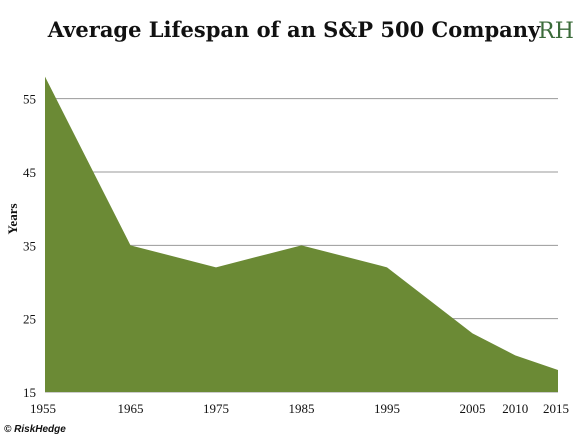 Image resolution: width=588 pixels, height=438 pixels. Describe the element at coordinates (29, 172) in the screenshot. I see `y-tick-label-45: 45` at that location.